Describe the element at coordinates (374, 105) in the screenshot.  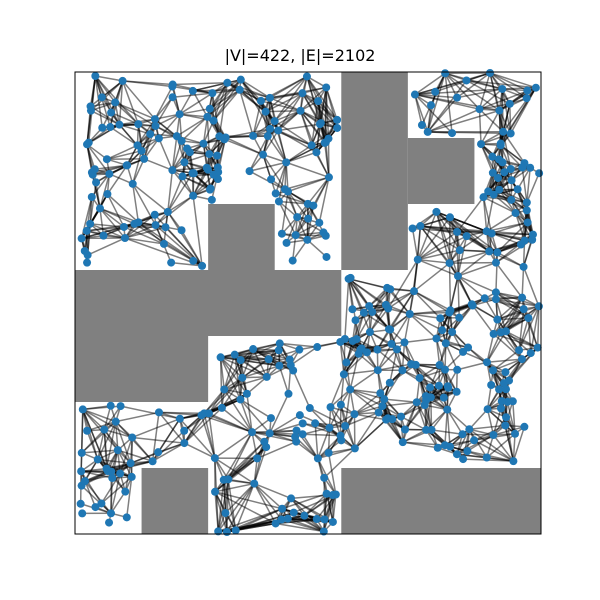
I see `obstacle-top-middle-notch` at that location.